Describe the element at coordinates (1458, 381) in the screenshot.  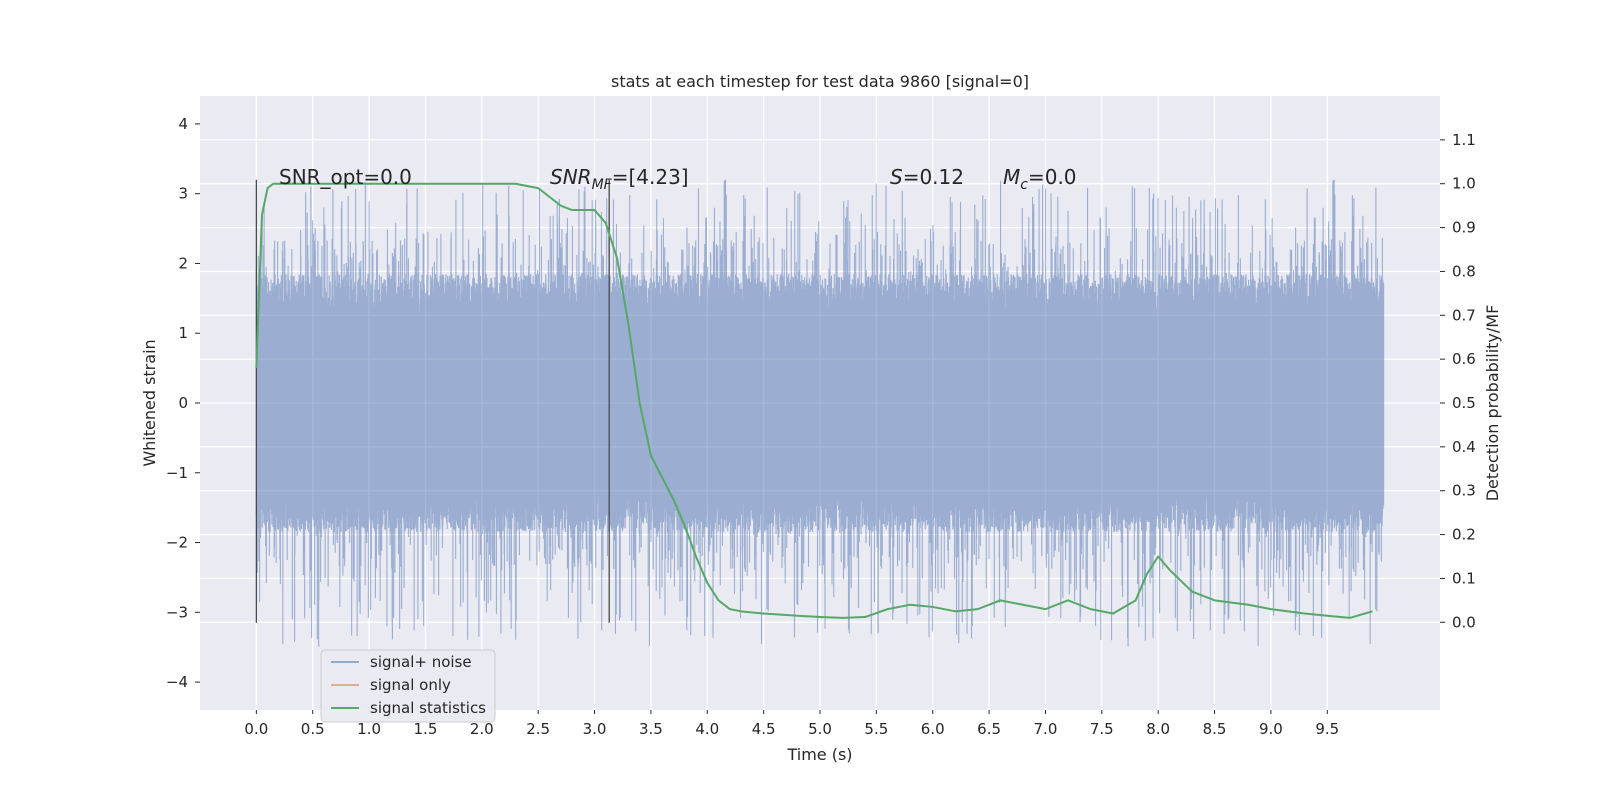
I see `y-right-tick-labels: 1.1 1.0 0.9 0.8 0.7 0.6 0.5 0.4 0.3 0.2 0.1 0.0` at that location.